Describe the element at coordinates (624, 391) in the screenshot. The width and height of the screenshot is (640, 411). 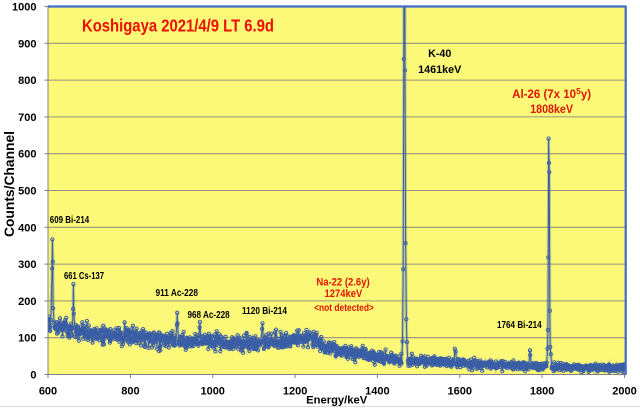
I see `svg-text: 2000` at that location.